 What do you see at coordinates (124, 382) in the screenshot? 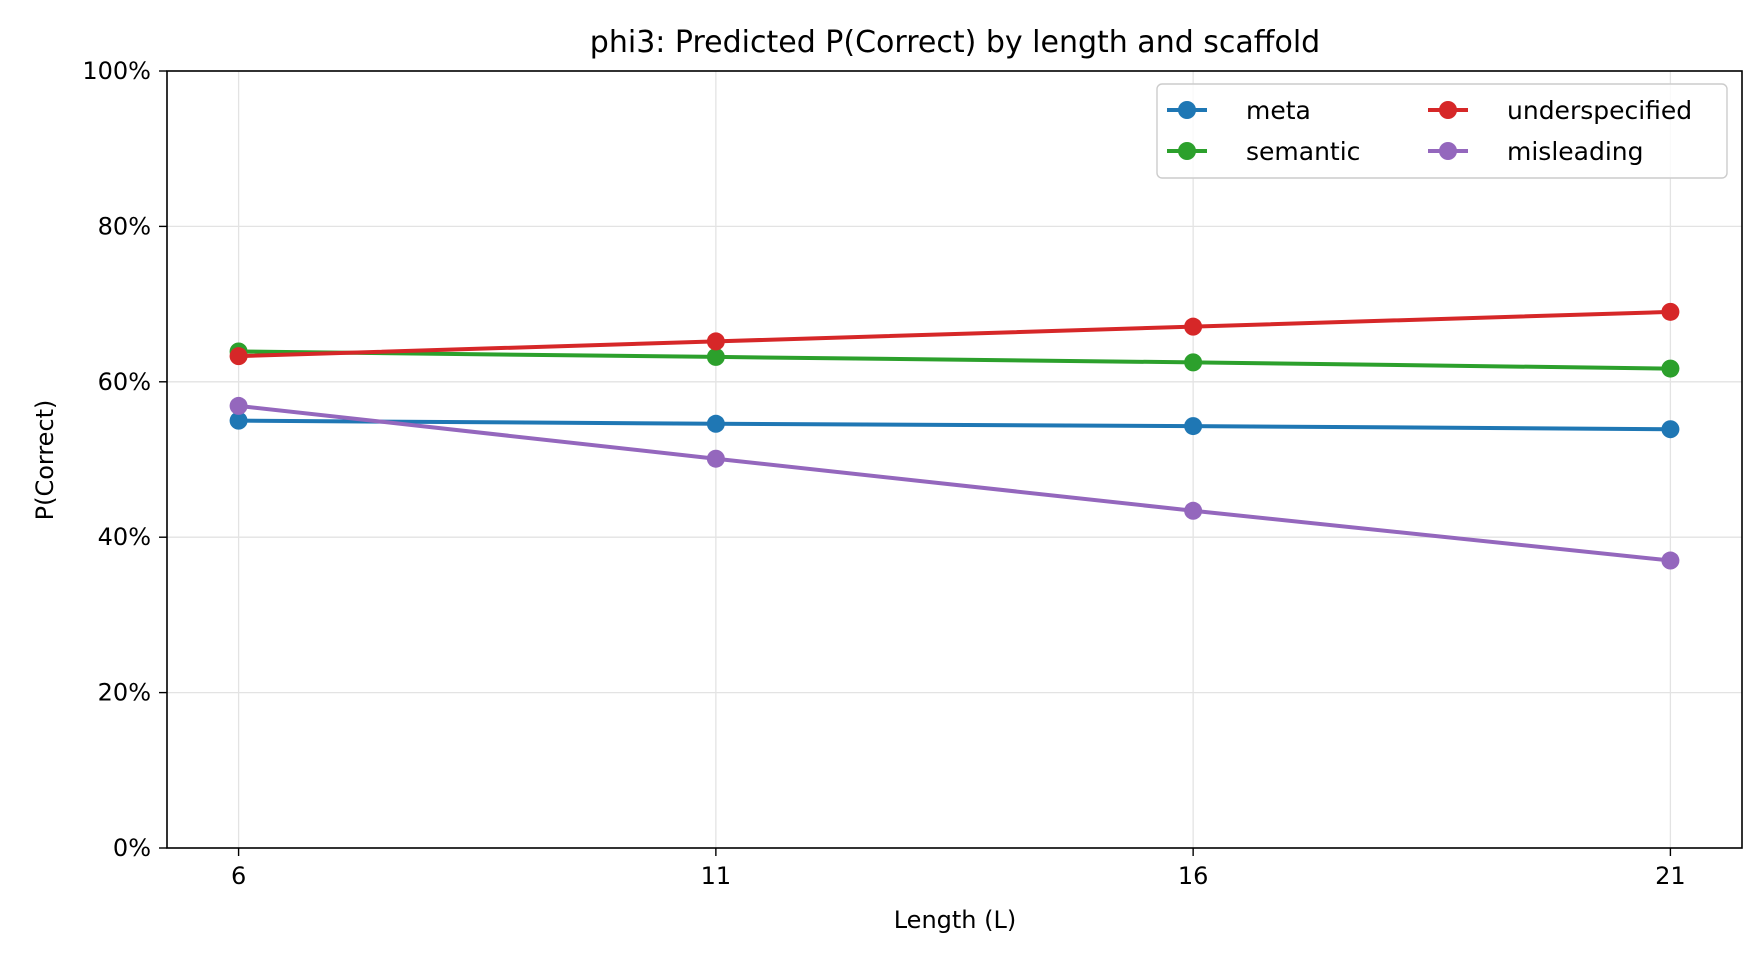
I see `y-tick-label: 60%` at bounding box center [124, 382].